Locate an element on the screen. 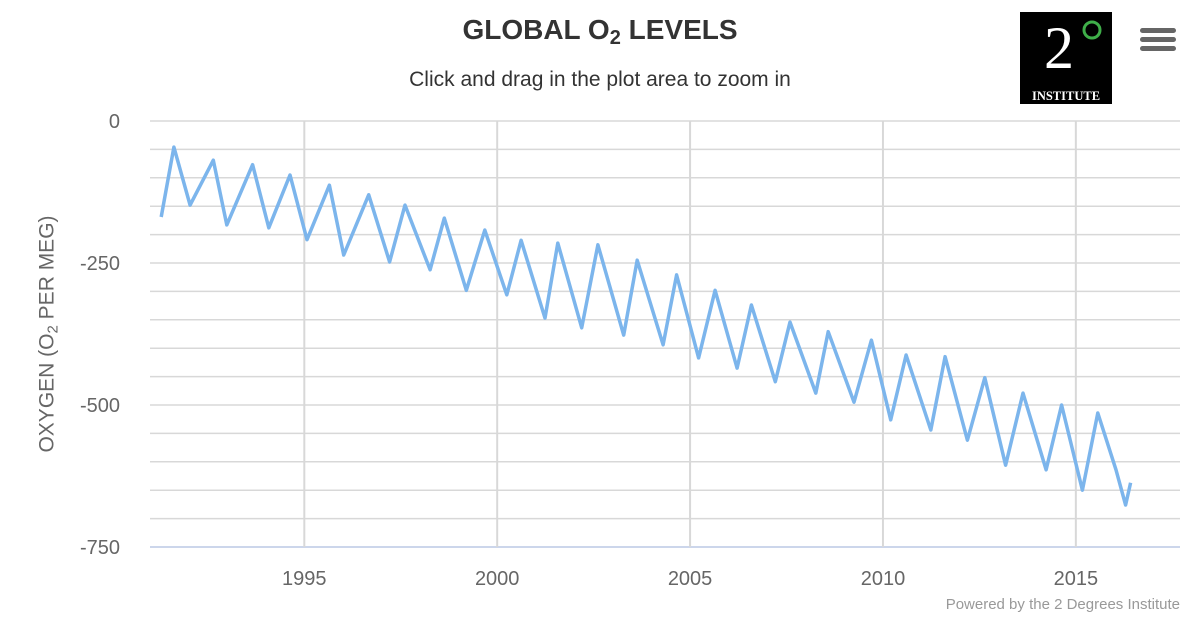  y-tick-label: -250 is located at coordinates (100, 264).